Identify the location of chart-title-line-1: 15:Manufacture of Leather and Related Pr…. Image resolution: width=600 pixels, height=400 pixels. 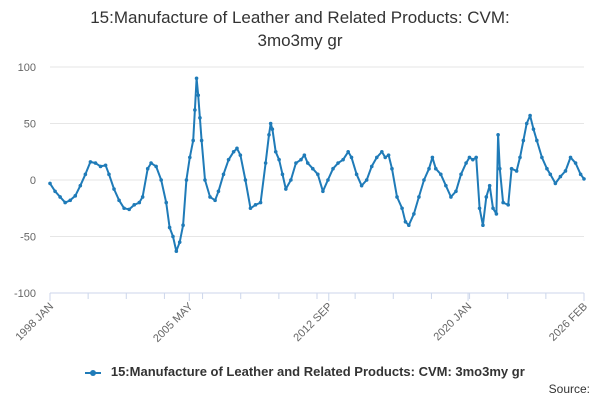
(300, 17).